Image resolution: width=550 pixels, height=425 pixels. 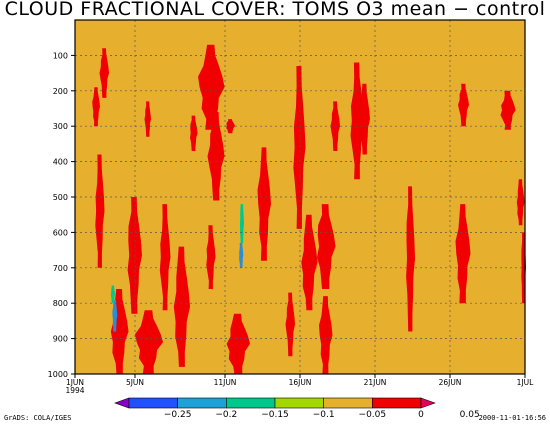 What do you see at coordinates (275, 415) in the screenshot?
I see `colorbar-label-2: −0.15` at bounding box center [275, 415].